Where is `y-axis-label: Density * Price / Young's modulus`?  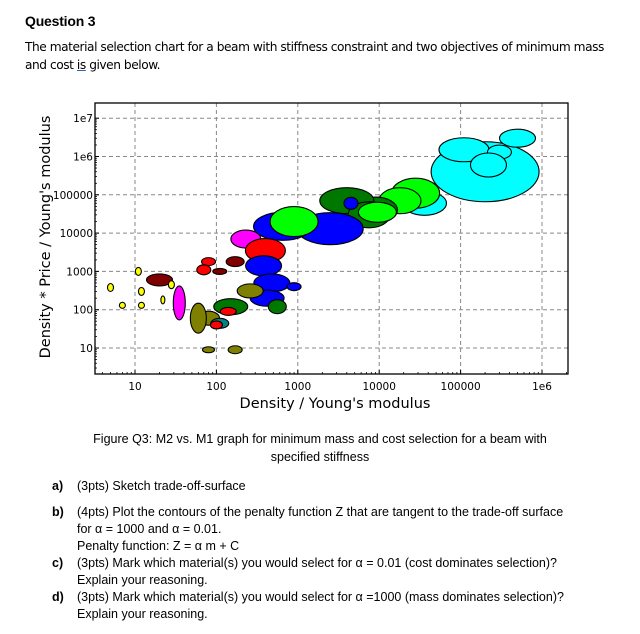
y-axis-label: Density * Price / Young's modulus is located at coordinates (46, 237).